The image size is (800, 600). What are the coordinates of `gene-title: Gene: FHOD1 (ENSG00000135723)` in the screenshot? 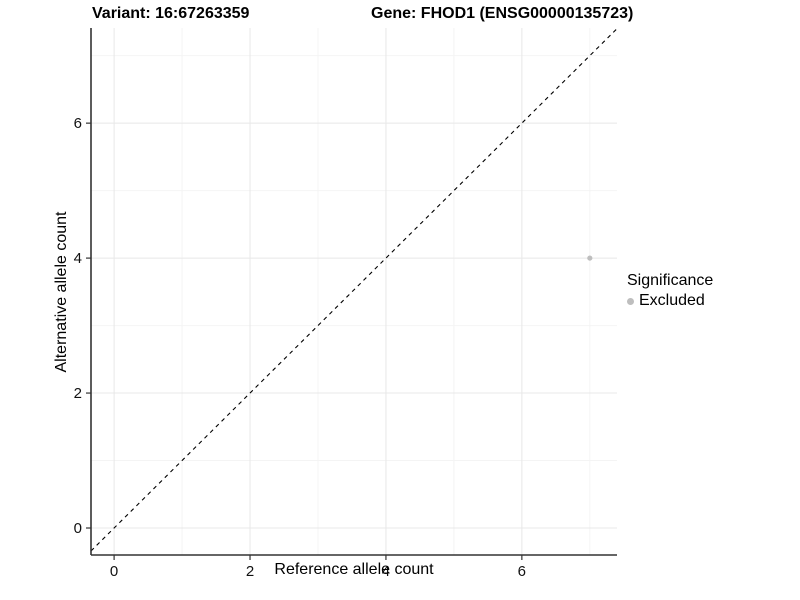 It's located at (502, 13).